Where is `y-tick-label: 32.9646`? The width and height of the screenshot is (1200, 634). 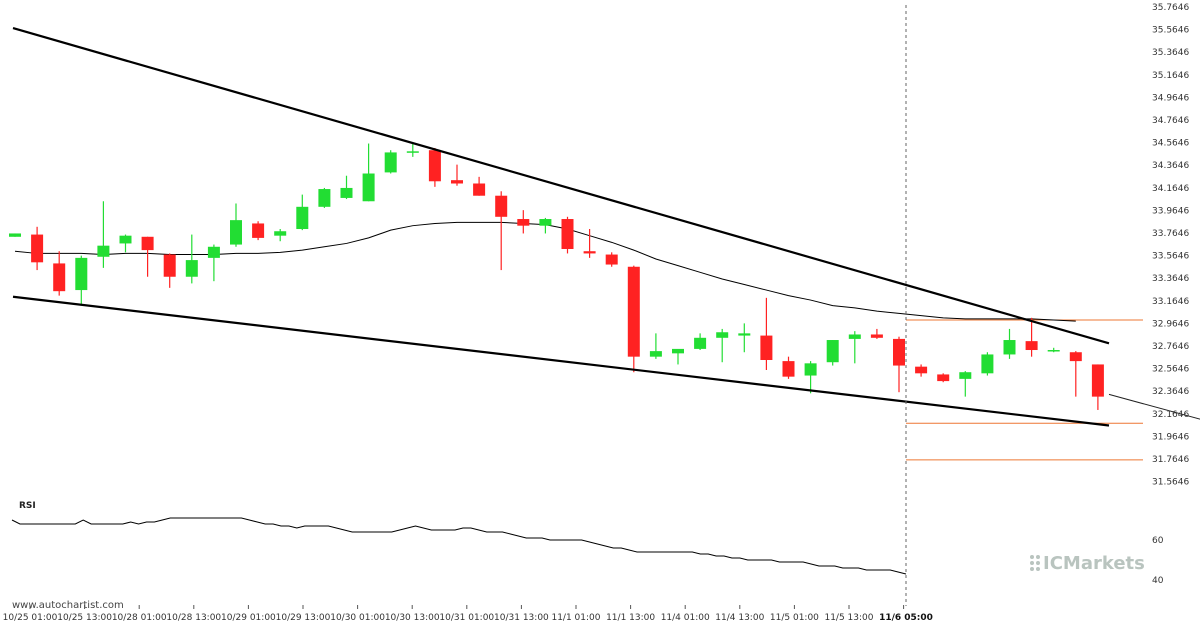 y-tick-label: 32.9646 is located at coordinates (1170, 324).